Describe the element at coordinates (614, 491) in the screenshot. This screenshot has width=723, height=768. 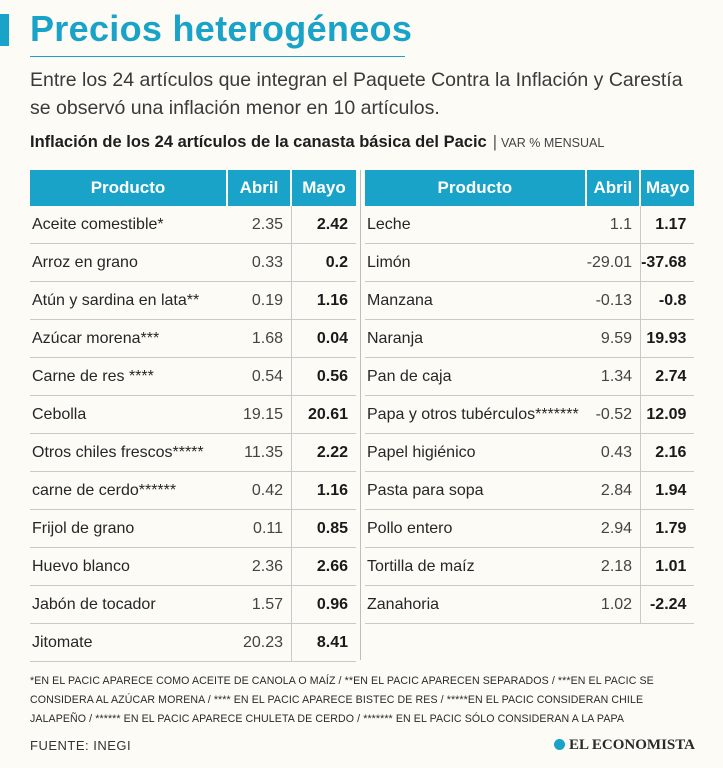
I see `cell-april: 2.84` at that location.